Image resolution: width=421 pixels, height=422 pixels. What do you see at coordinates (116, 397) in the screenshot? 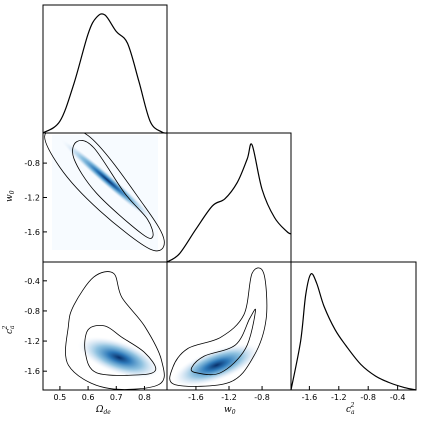
I see `x-tick-label: 0.7` at bounding box center [116, 397].